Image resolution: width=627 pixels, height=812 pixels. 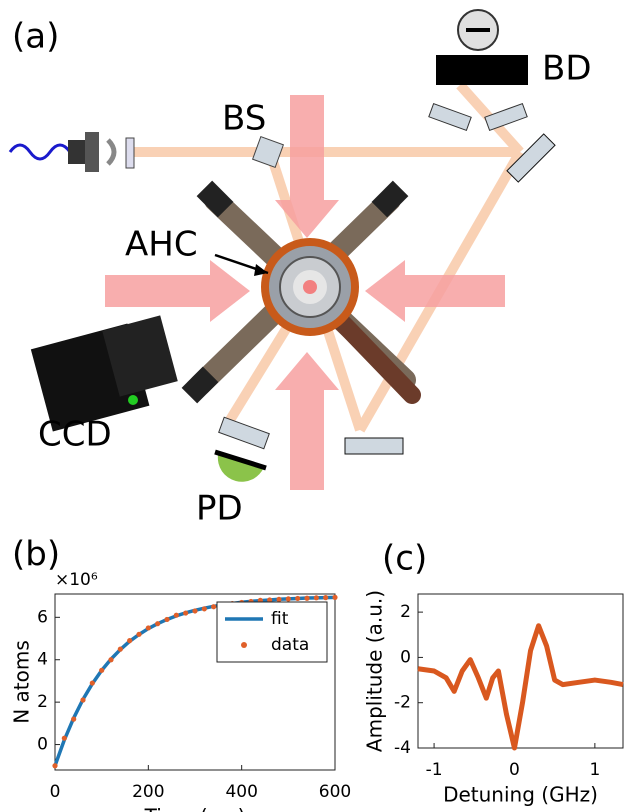 I want to click on x-tick-label: -1, so click(x=434, y=770).